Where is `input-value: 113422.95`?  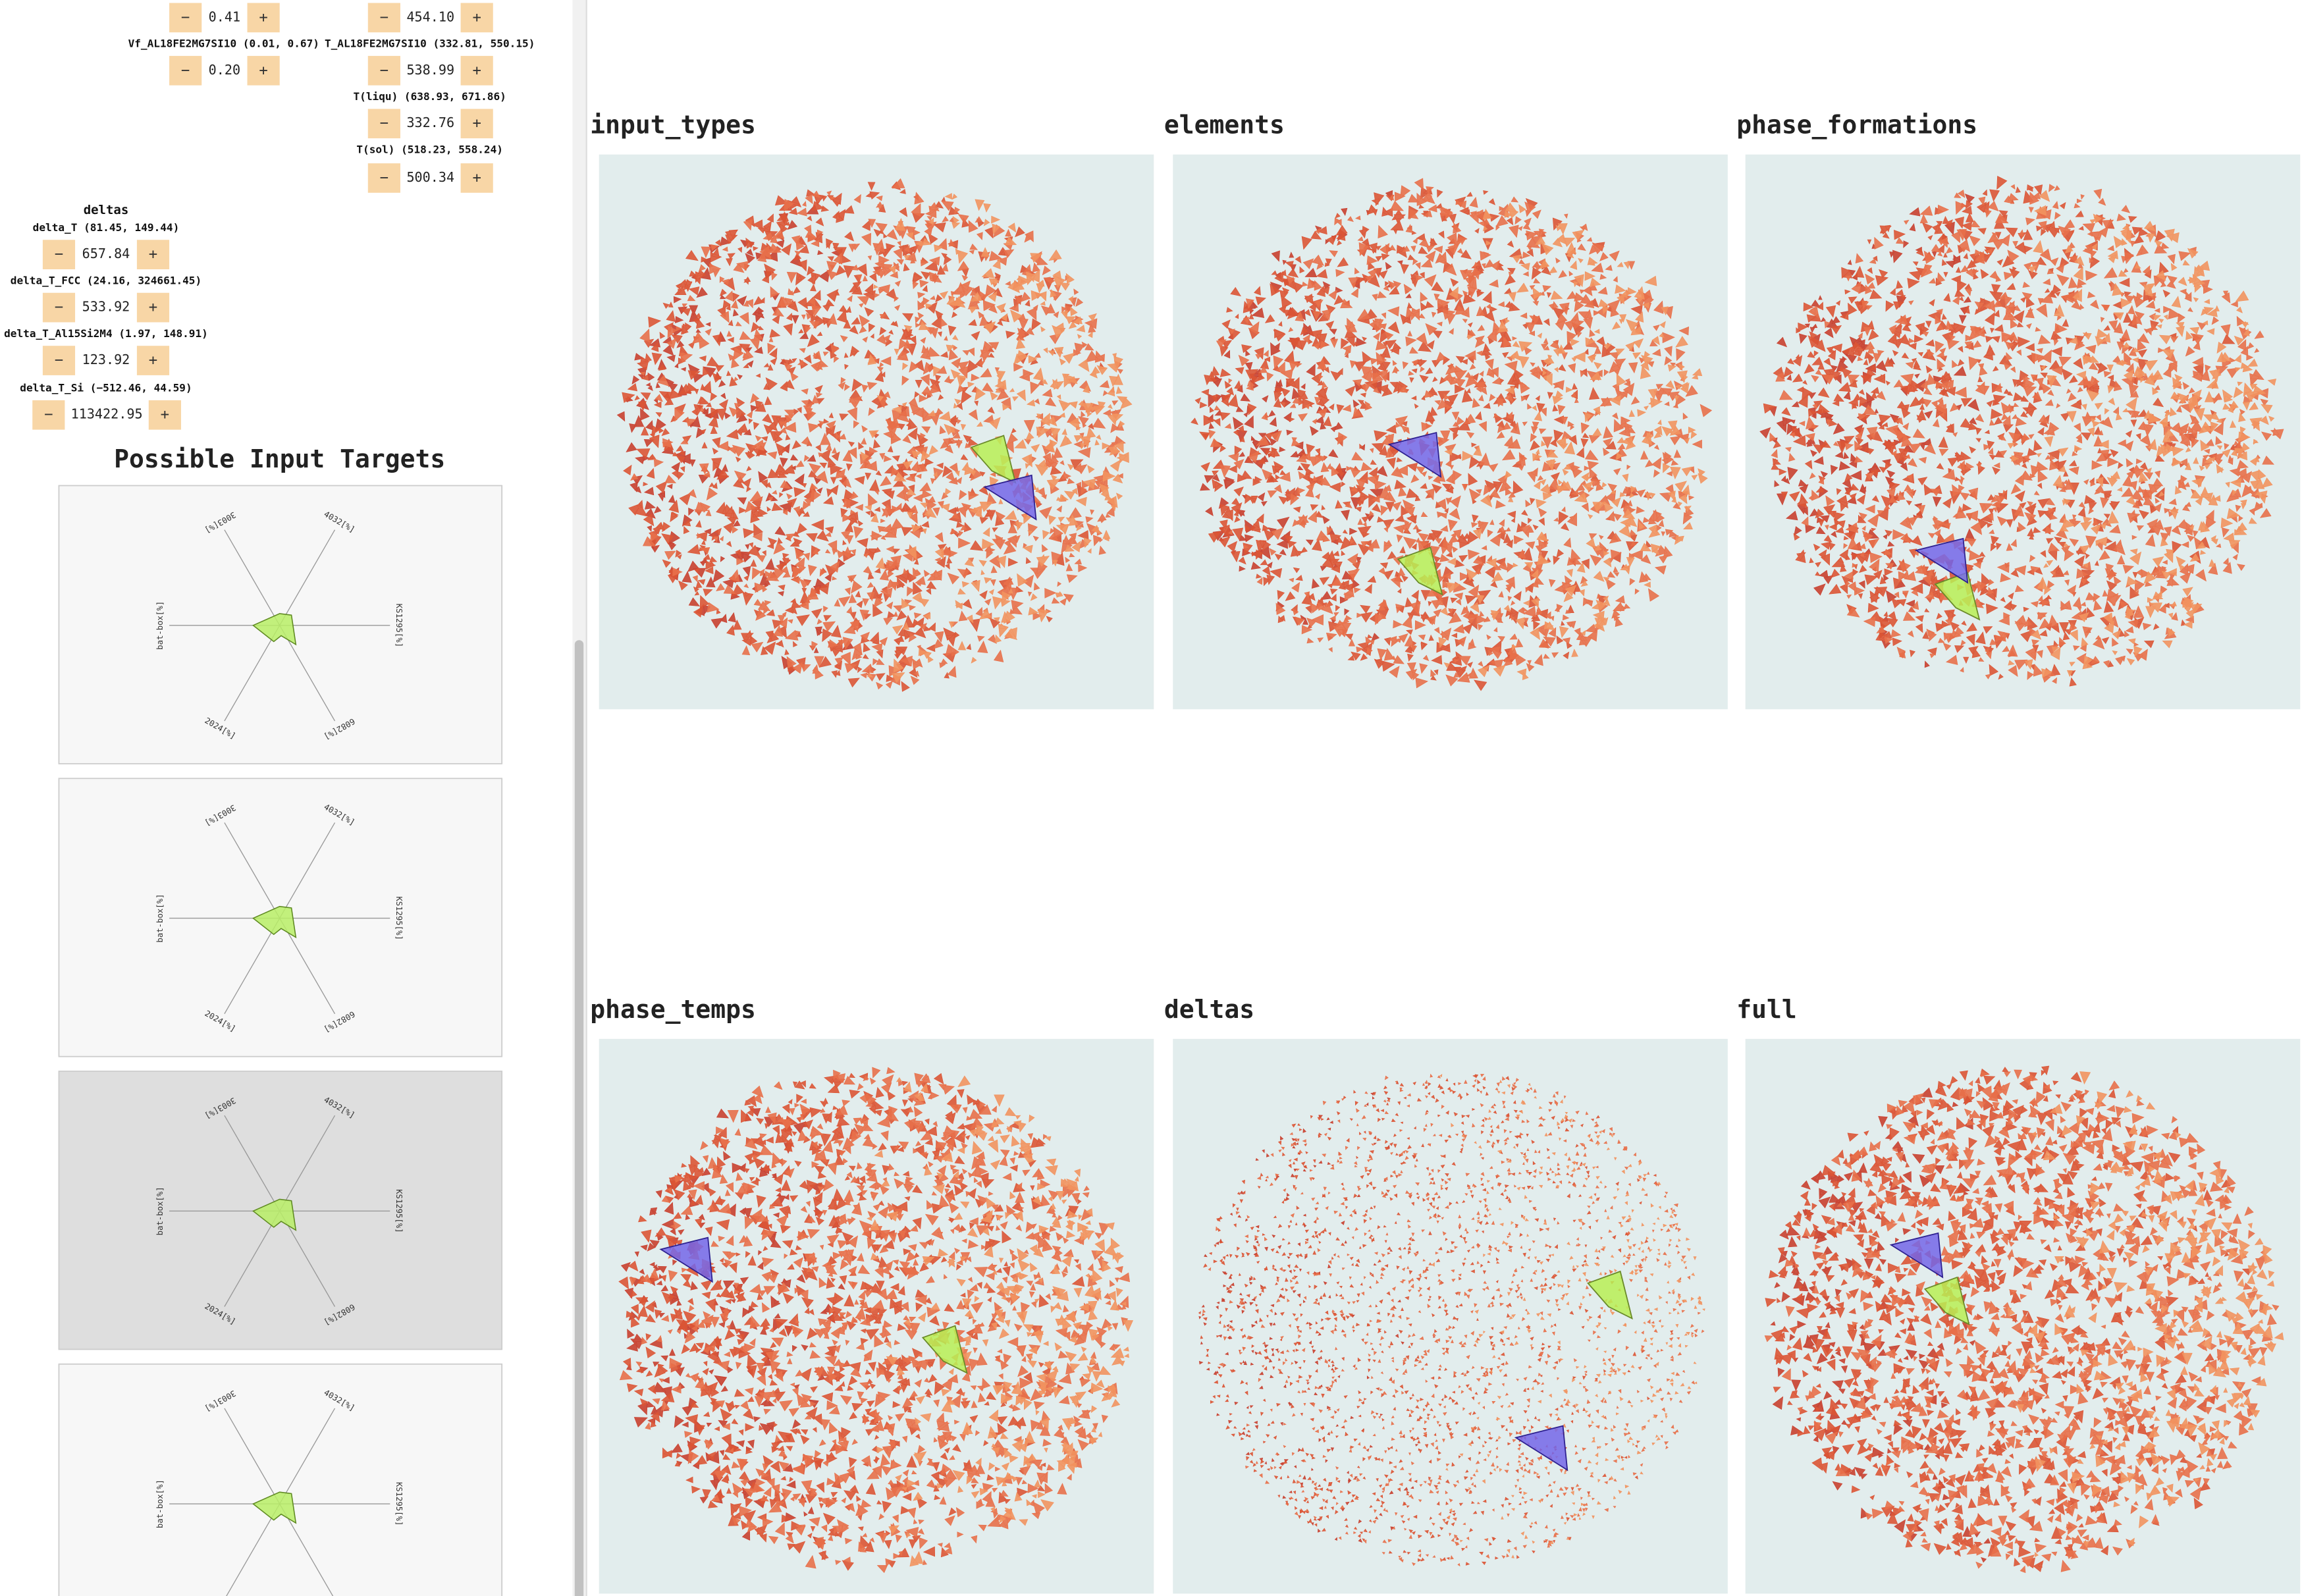
input-value: 113422.95 is located at coordinates (107, 414).